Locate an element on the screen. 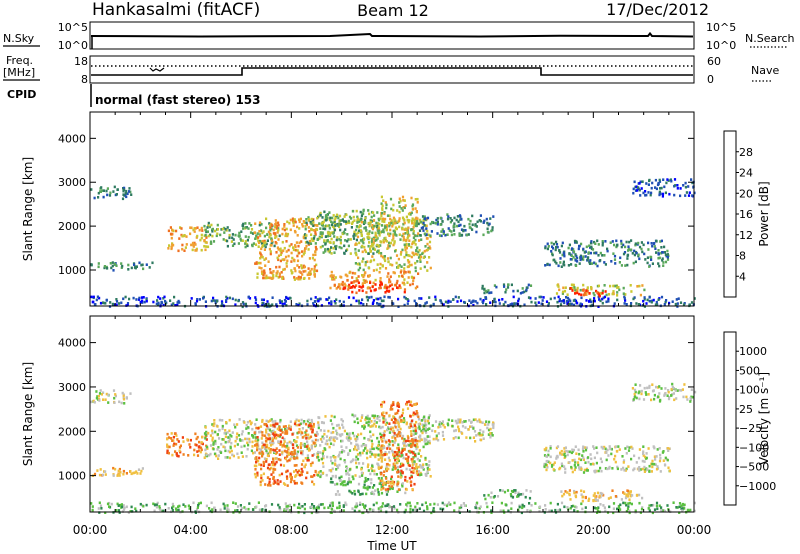 The width and height of the screenshot is (800, 554). y-tick-label: 1000 is located at coordinates (72, 270).